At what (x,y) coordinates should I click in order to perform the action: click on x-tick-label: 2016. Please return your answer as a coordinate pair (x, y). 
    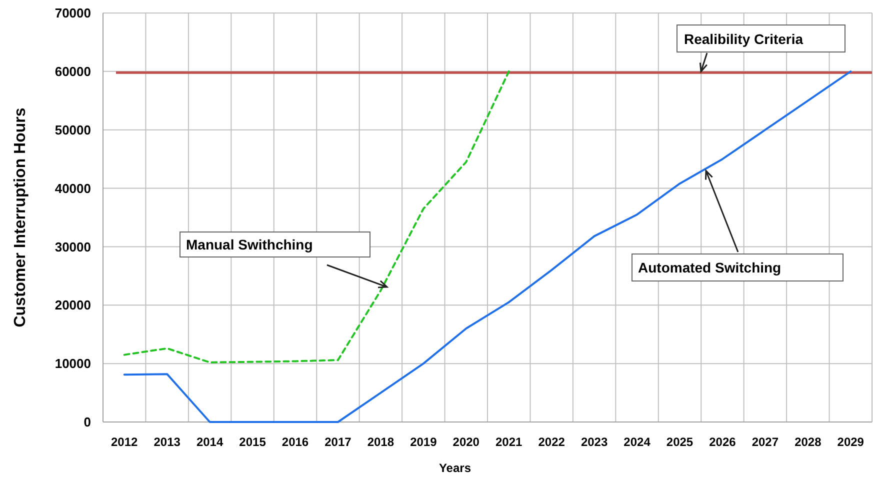
    Looking at the image, I should click on (295, 442).